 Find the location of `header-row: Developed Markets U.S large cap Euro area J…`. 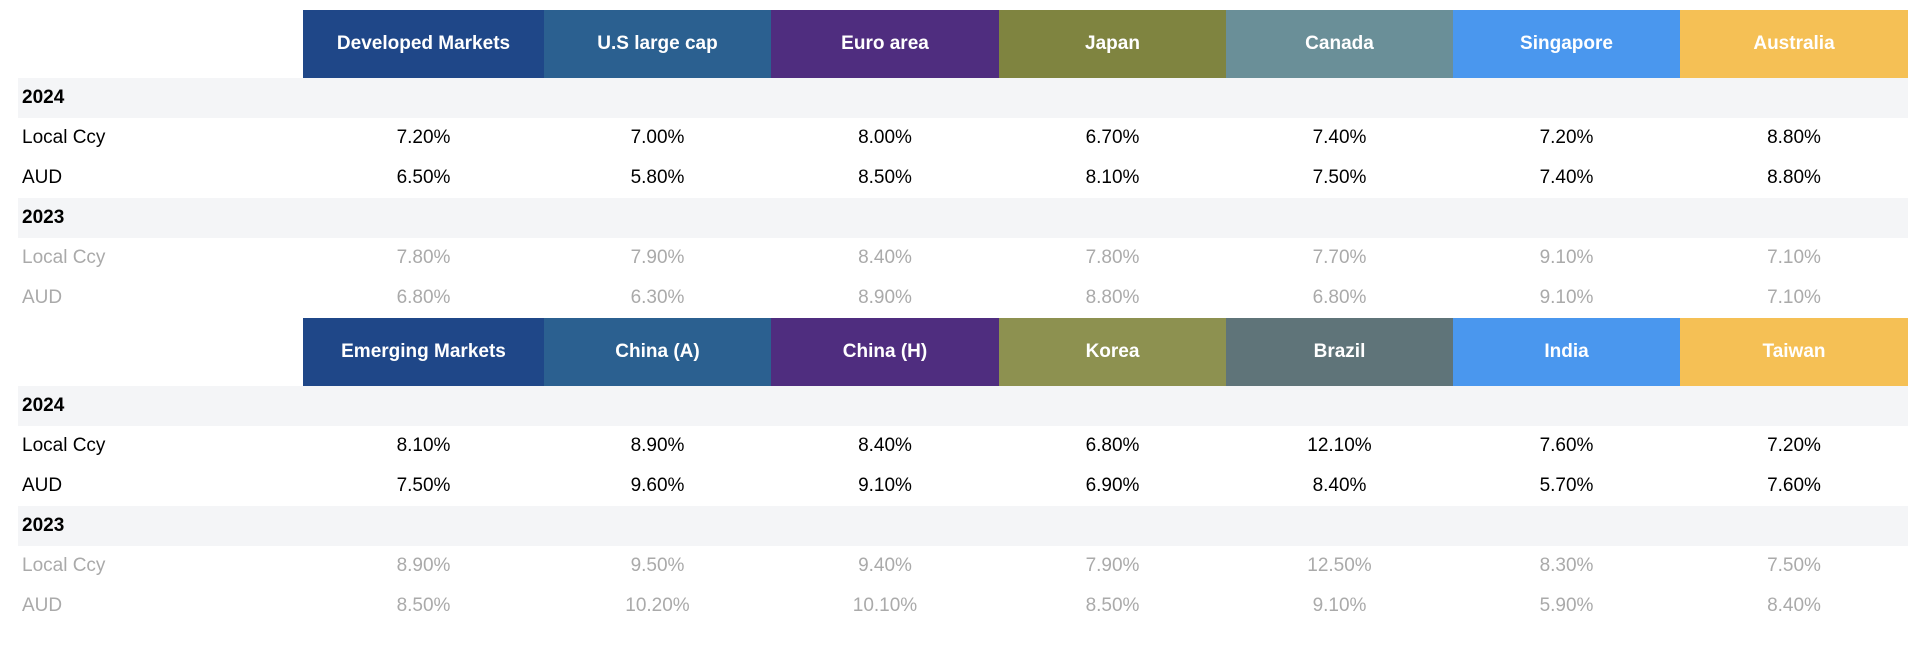

header-row: Developed Markets U.S large cap Euro area J… is located at coordinates (963, 44).